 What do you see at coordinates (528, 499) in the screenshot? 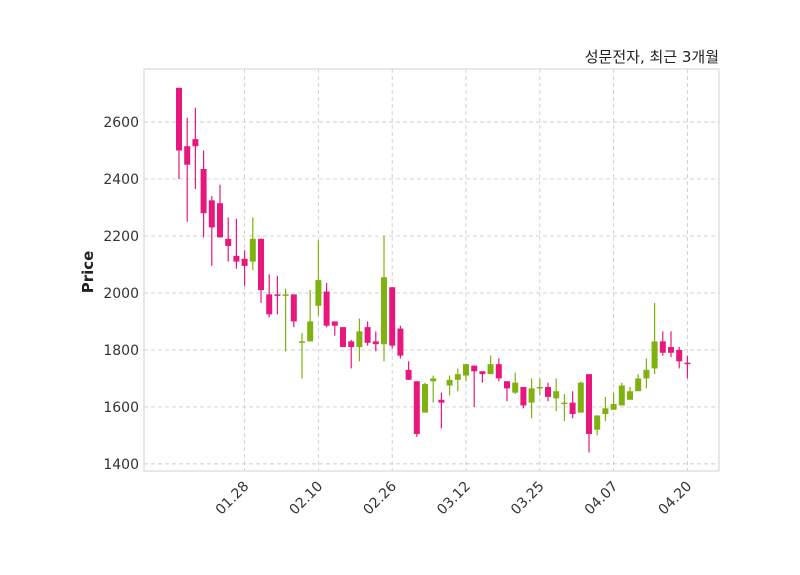
I see `x-tick-label: 03.25` at bounding box center [528, 499].